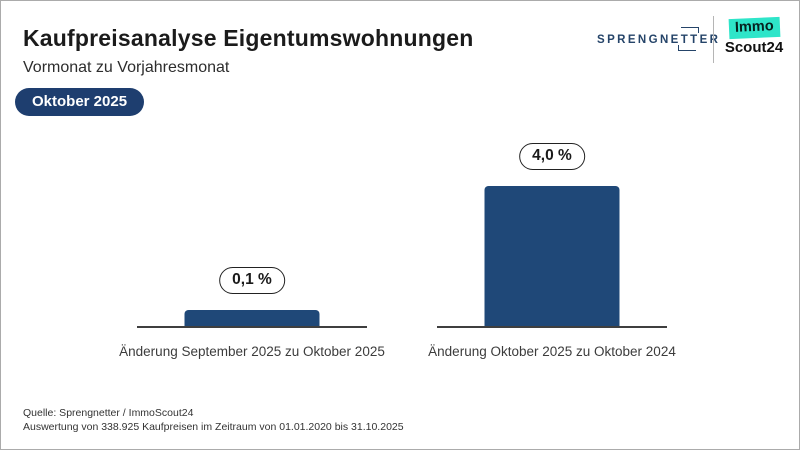 The height and width of the screenshot is (450, 800). Describe the element at coordinates (754, 27) in the screenshot. I see `immoscout24-immo-highlight: Immo` at that location.